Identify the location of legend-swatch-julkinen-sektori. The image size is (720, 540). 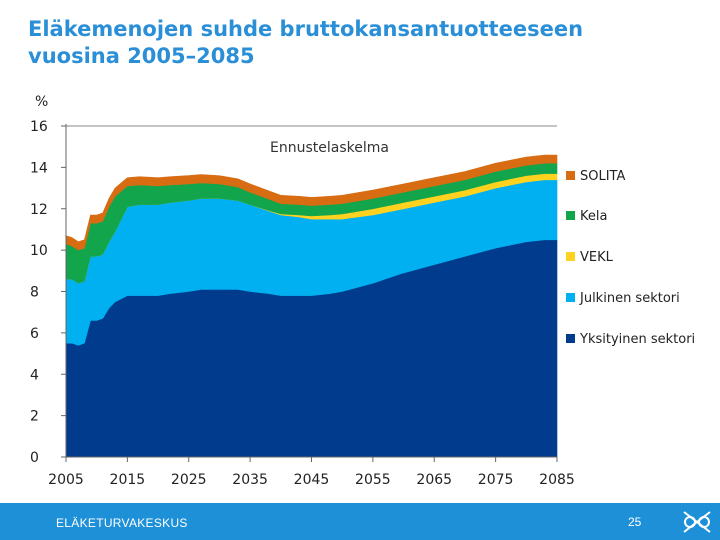
(570, 297).